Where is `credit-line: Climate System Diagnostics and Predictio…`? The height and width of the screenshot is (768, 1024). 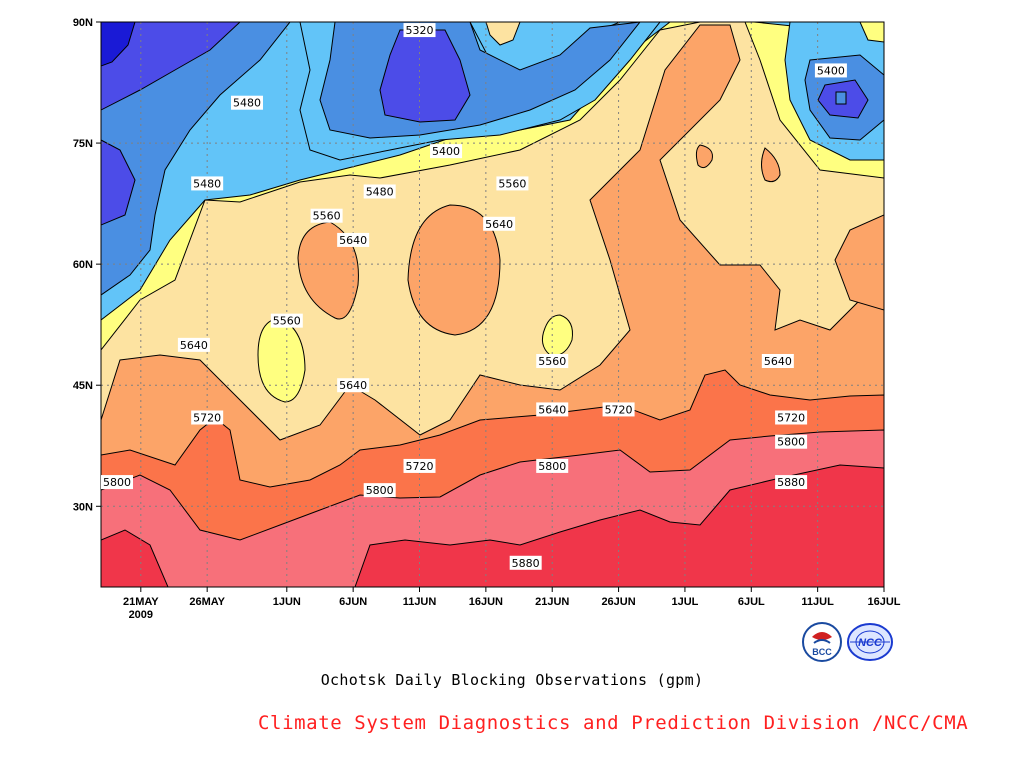 credit-line: Climate System Diagnostics and Predictio… is located at coordinates (613, 723).